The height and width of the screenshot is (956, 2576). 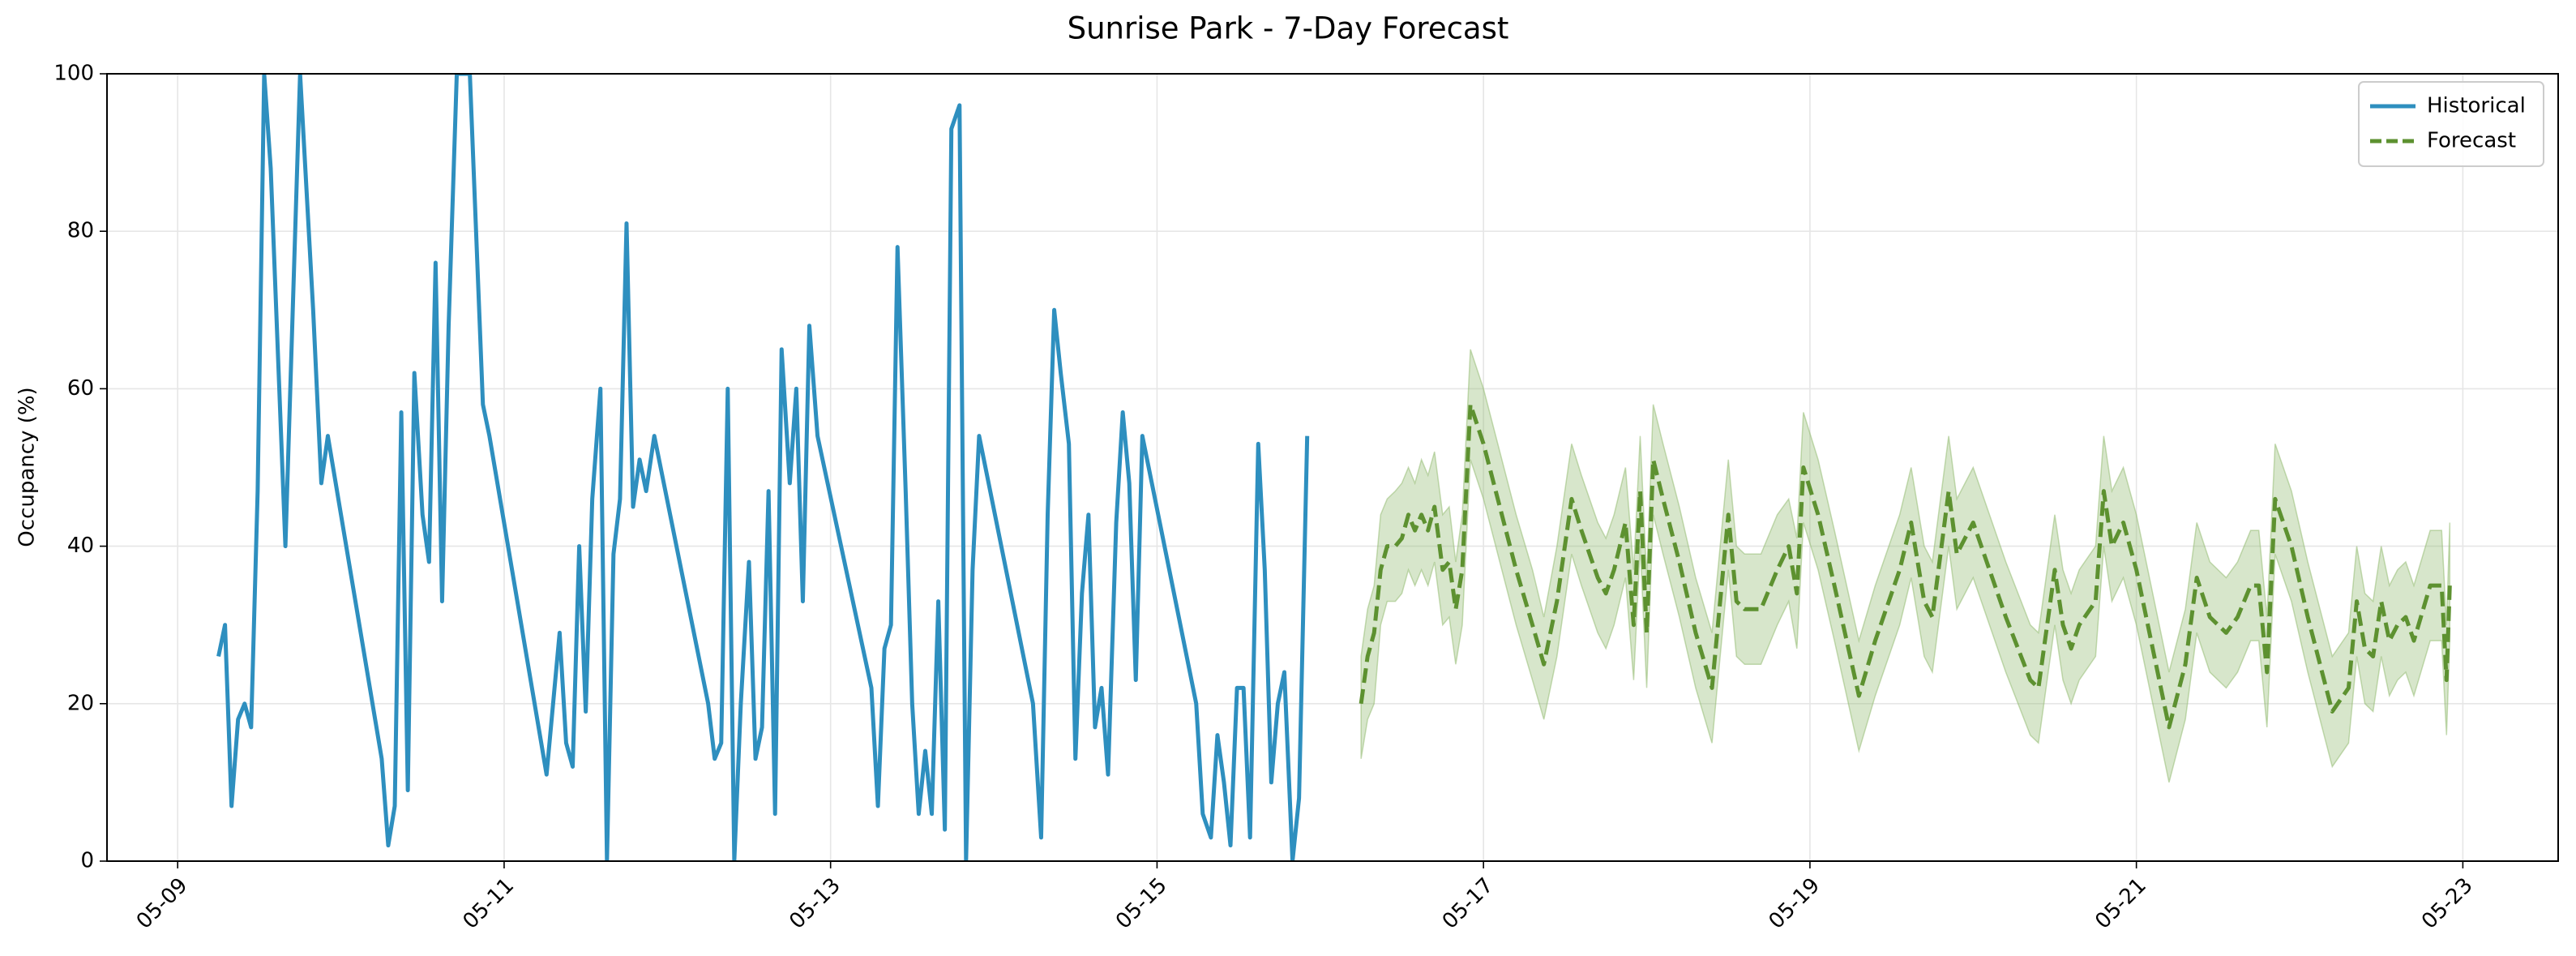 I want to click on y-axis-label: Occupancy (%), so click(x=27, y=467).